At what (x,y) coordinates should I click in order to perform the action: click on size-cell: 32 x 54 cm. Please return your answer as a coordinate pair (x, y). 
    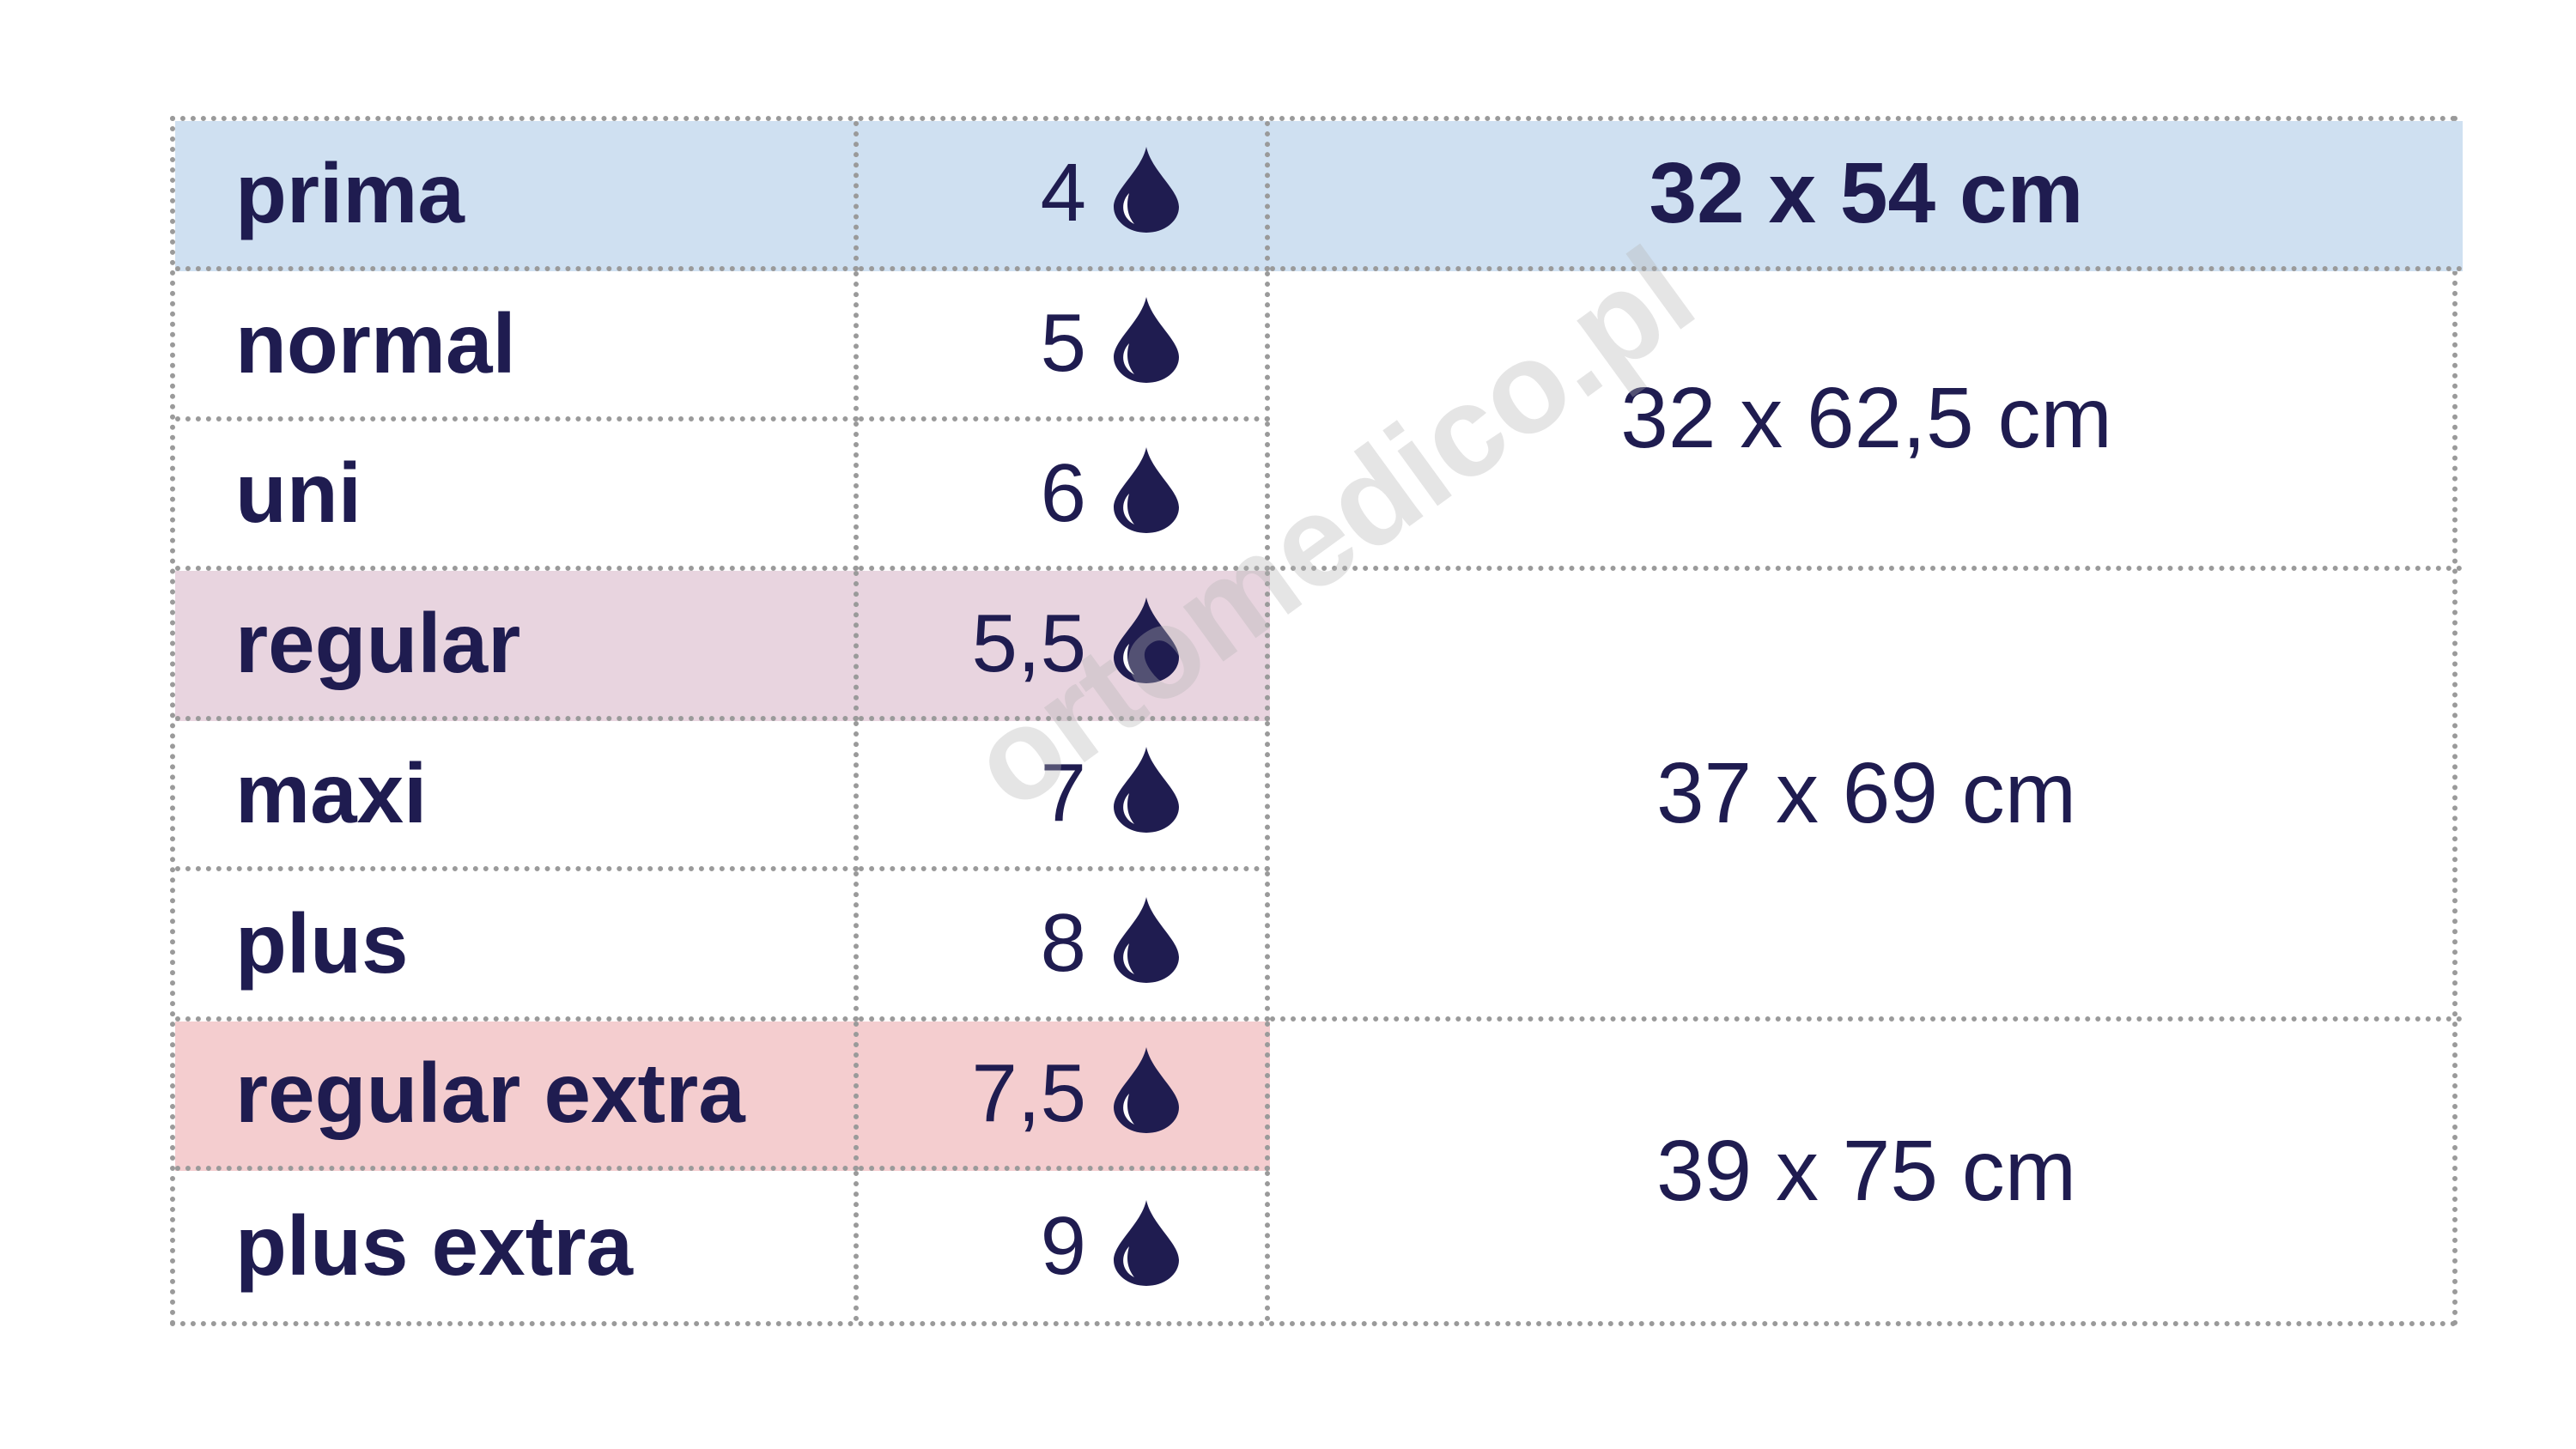
    Looking at the image, I should click on (1866, 196).